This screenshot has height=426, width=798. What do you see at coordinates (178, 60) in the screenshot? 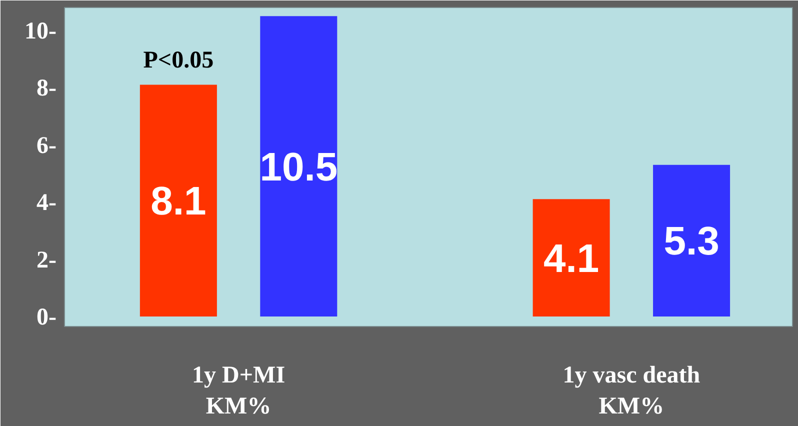
I see `annotation: P<0.05` at bounding box center [178, 60].